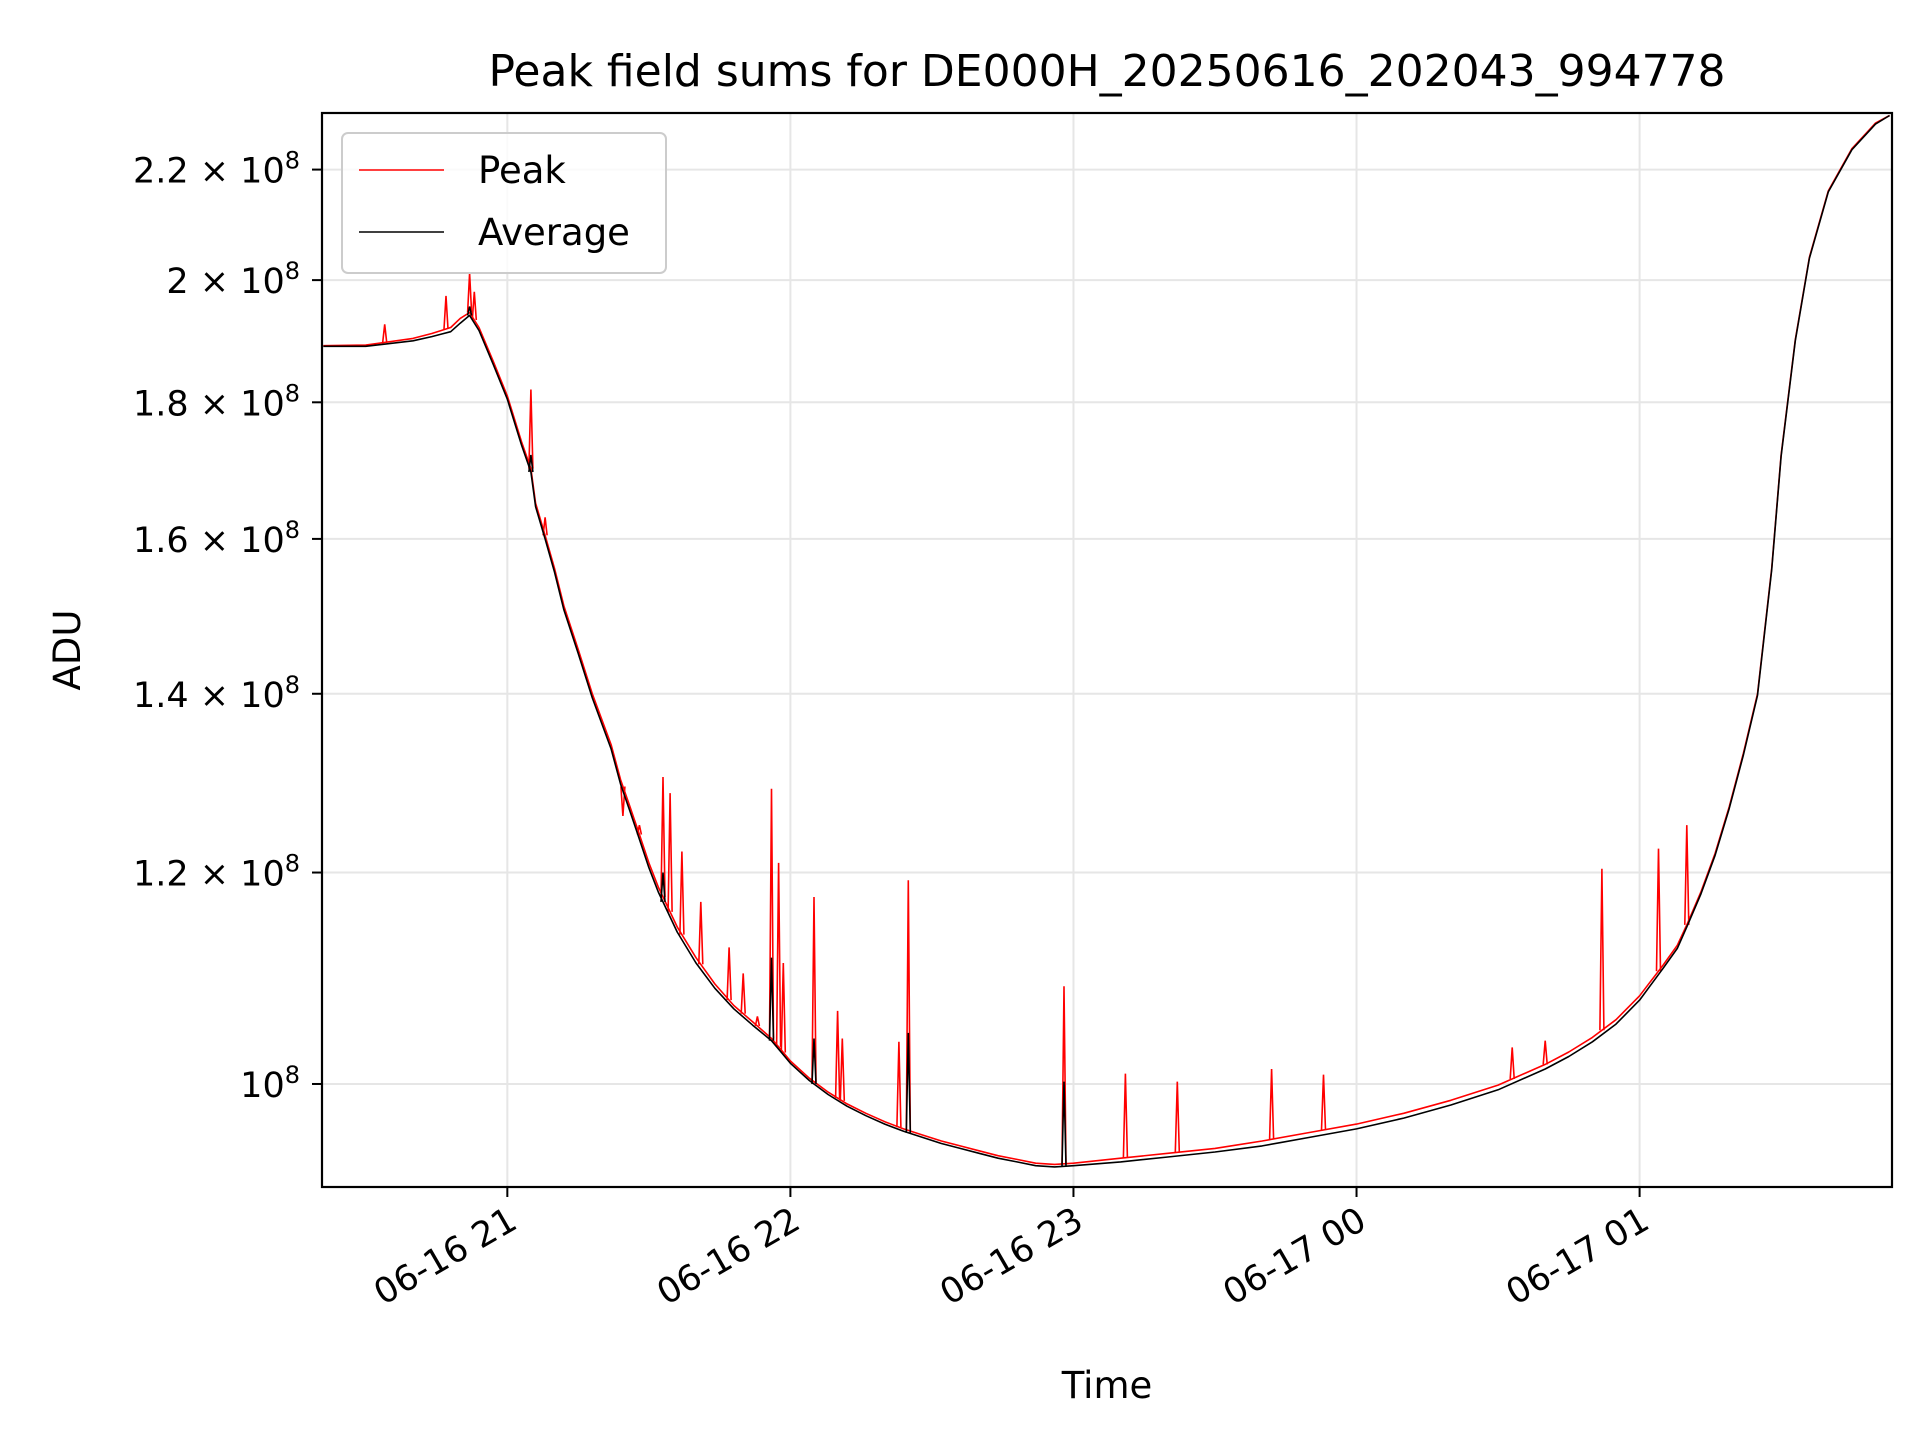  I want to click on x-tick-label: 06-17 01, so click(1578, 1256).